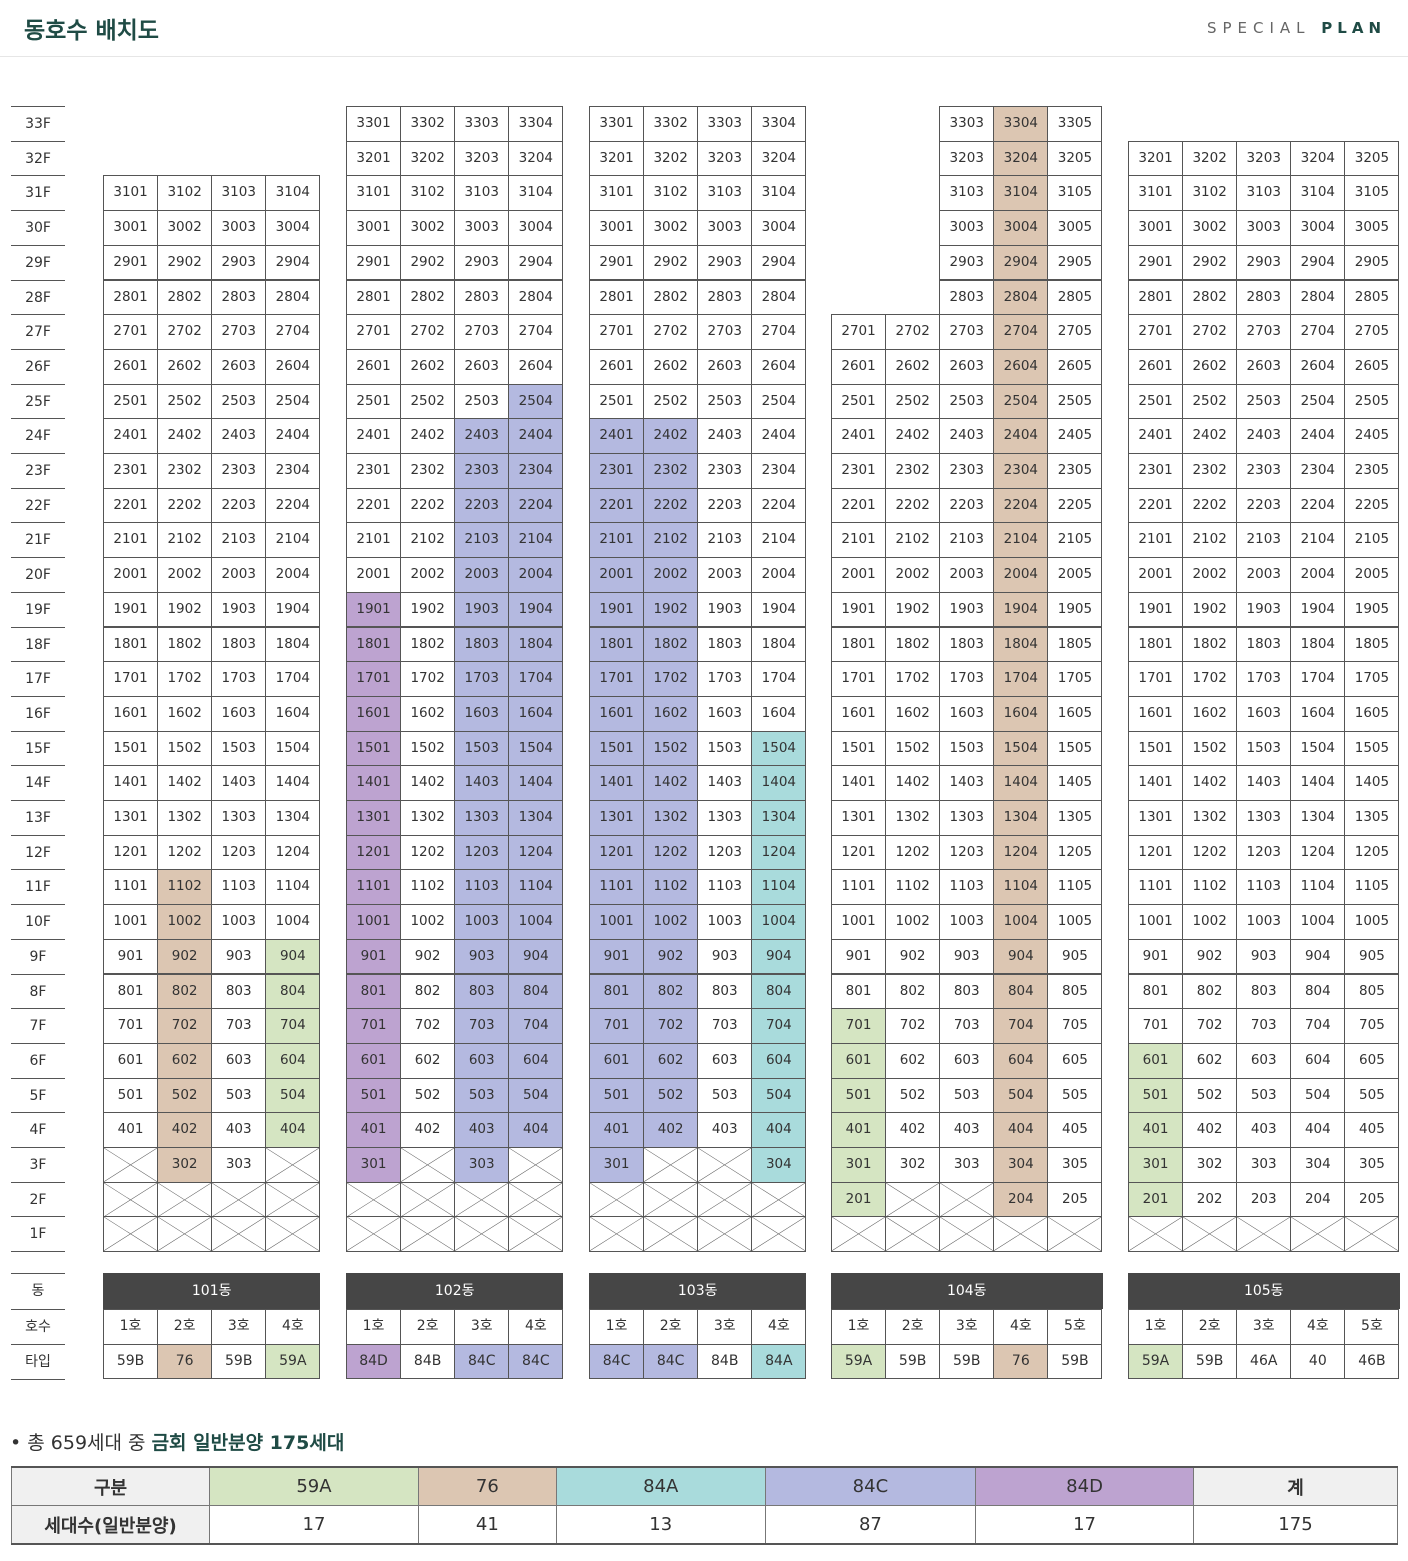  I want to click on unit-cell: 1503, so click(1264, 748).